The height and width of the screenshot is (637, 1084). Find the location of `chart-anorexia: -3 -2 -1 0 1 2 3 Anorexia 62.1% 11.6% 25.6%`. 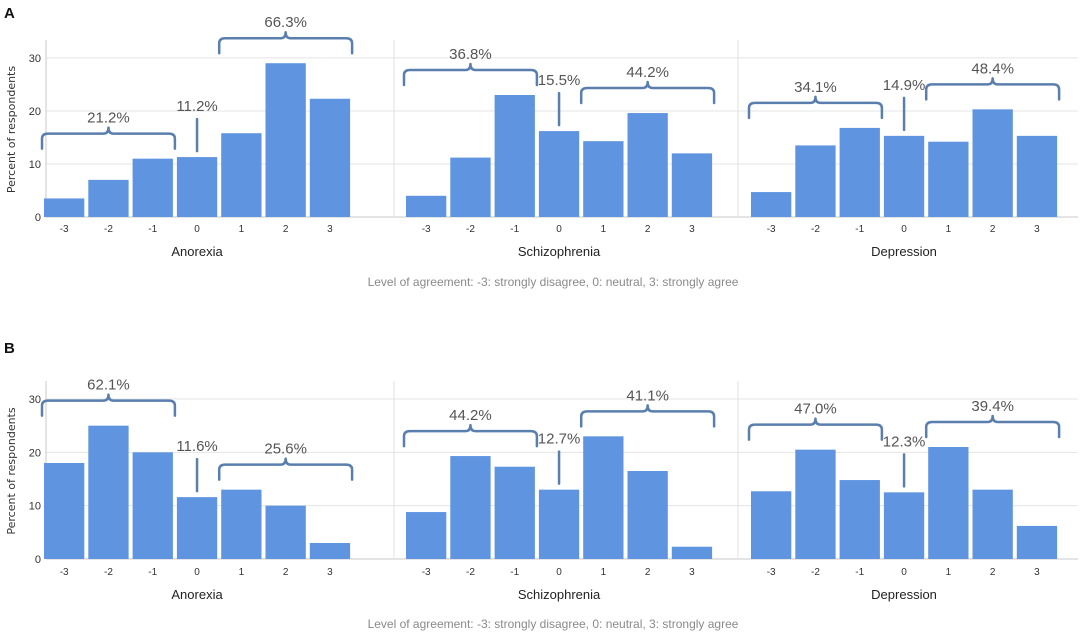

chart-anorexia: -3 -2 -1 0 1 2 3 Anorexia 62.1% 11.6% 25.6% is located at coordinates (197, 489).